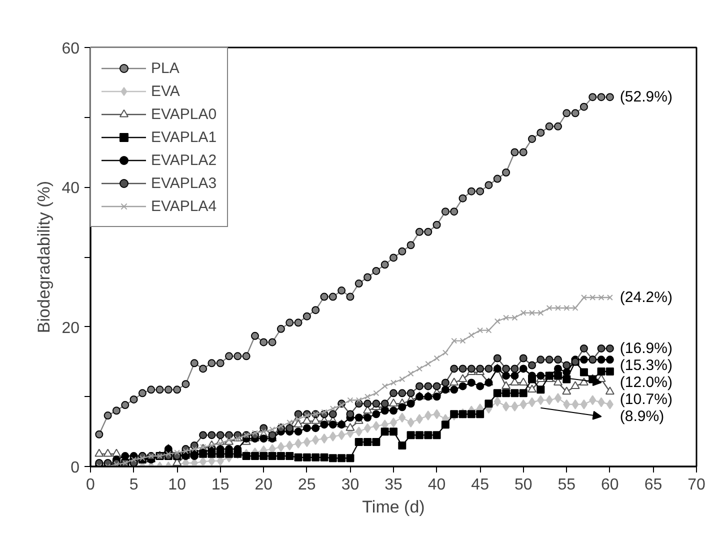 The height and width of the screenshot is (542, 710). I want to click on legend-label: EVAPLA2, so click(184, 160).